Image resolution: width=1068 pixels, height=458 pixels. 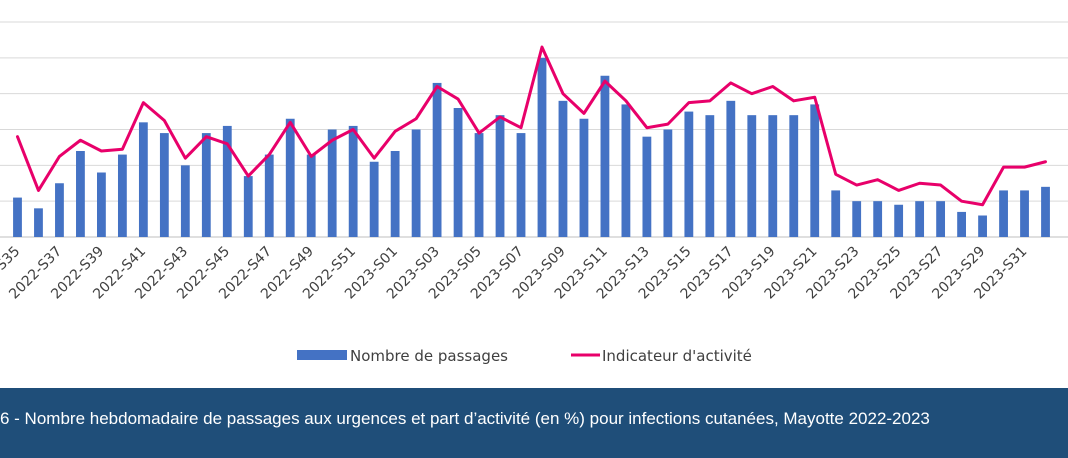 What do you see at coordinates (524, 356) in the screenshot?
I see `legend: Nombre de passages Indicateur d'activité` at bounding box center [524, 356].